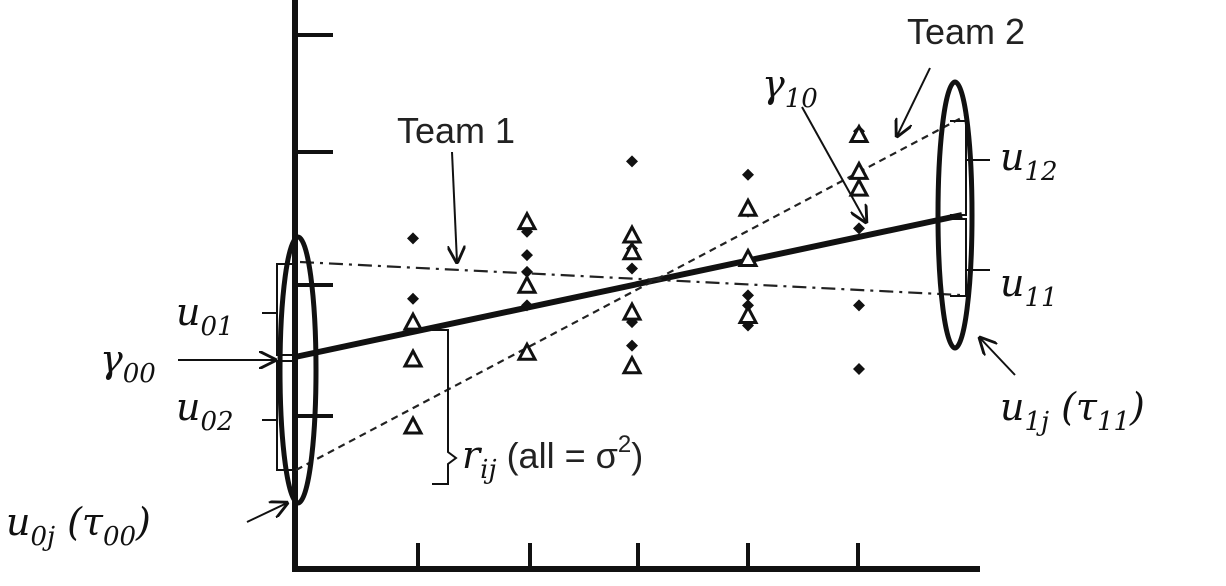  I want to click on u02-label: u02, so click(205, 411).